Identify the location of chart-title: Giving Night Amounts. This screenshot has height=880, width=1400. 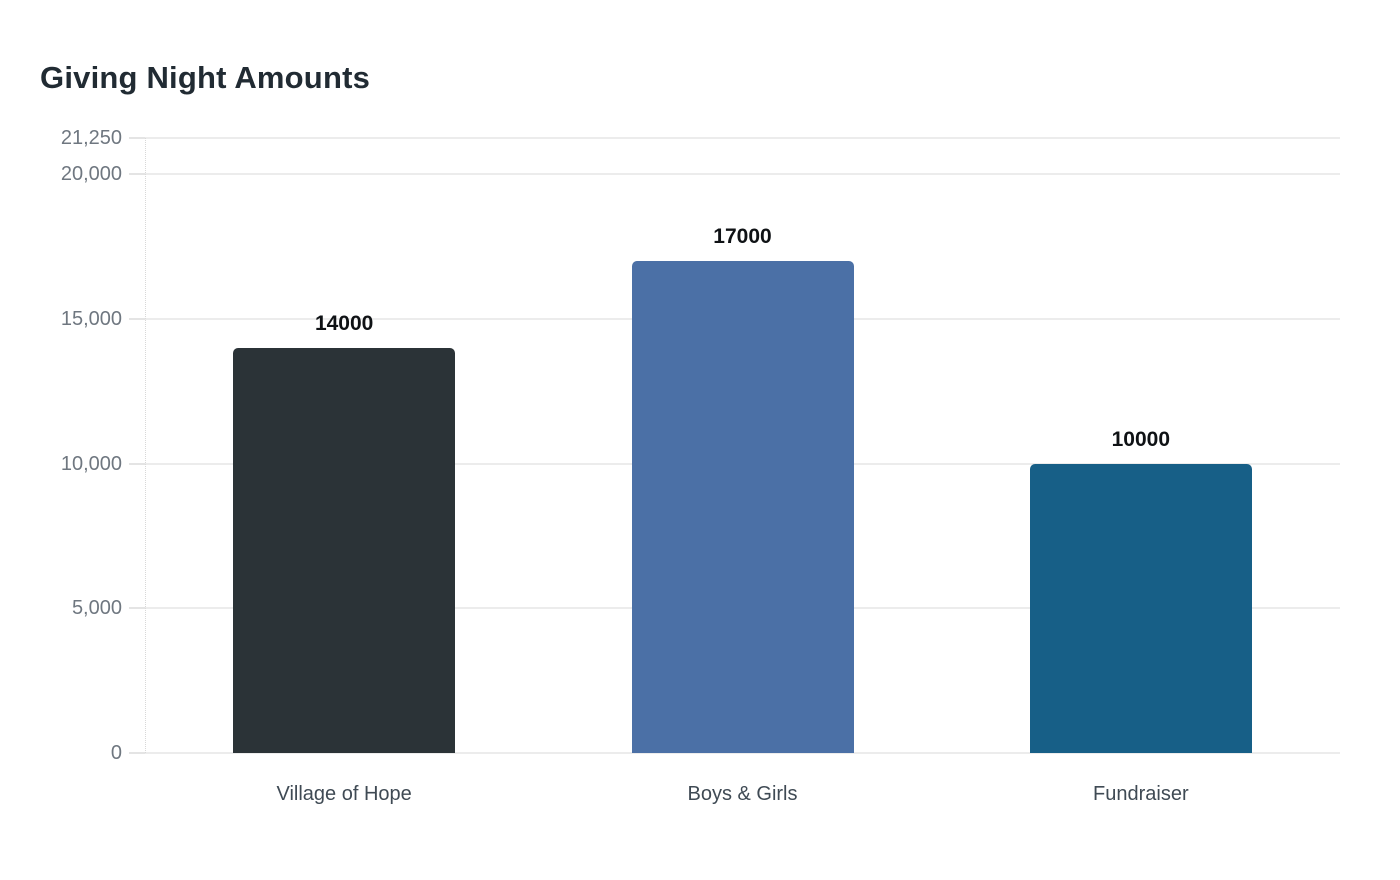
(205, 77).